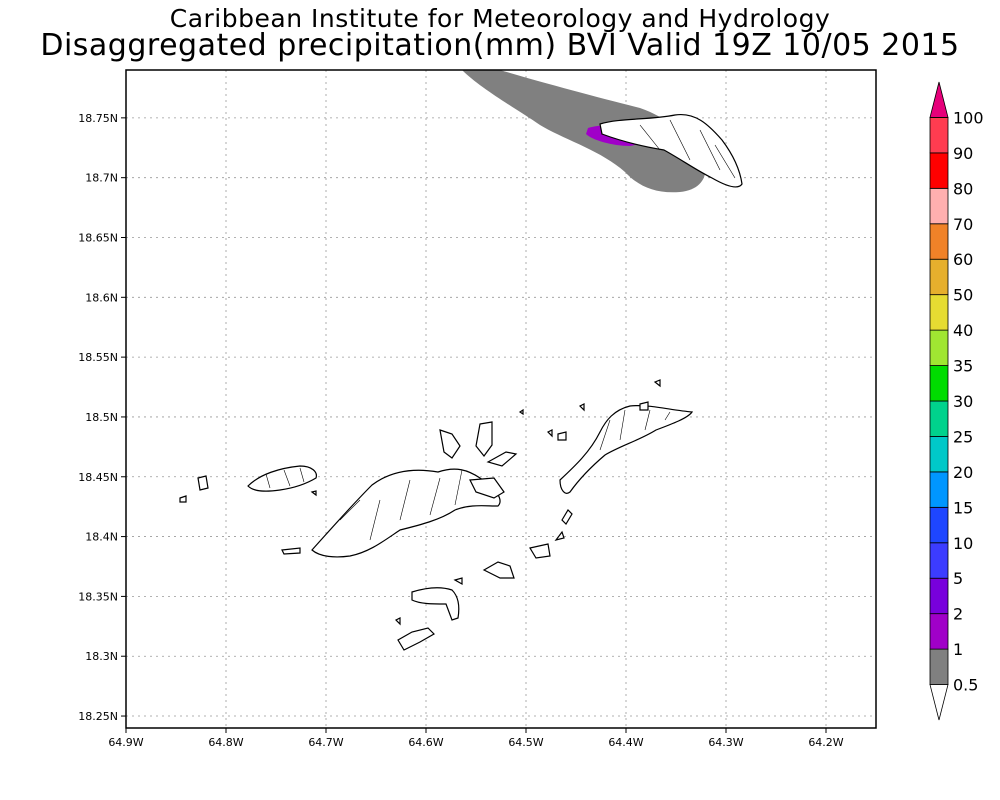 This screenshot has height=800, width=1000. I want to click on colorbar-label: 1, so click(958, 649).